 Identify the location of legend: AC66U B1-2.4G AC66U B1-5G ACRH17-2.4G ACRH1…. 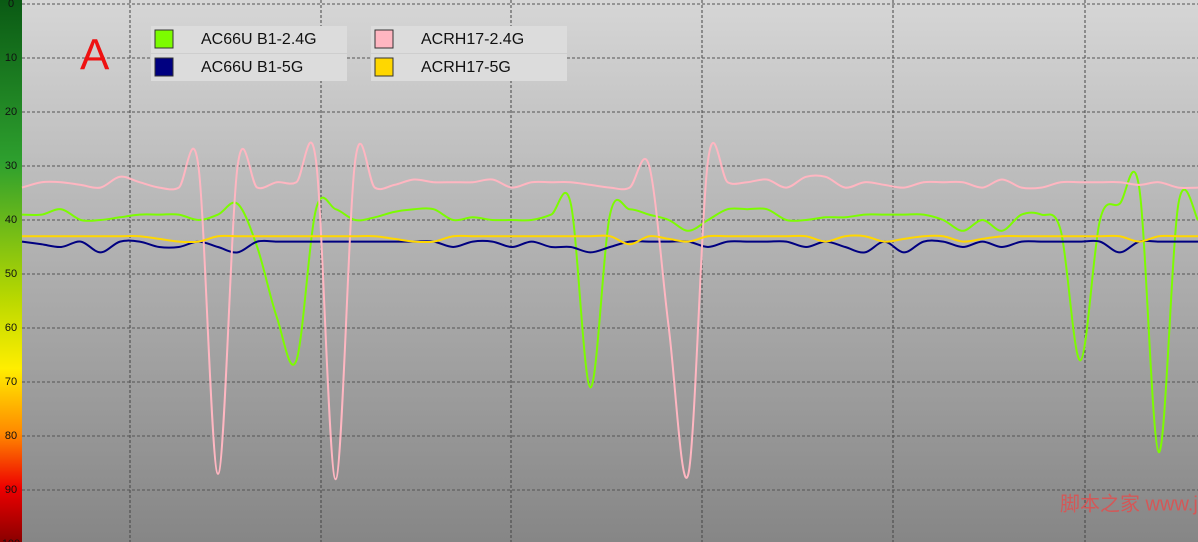
(359, 53).